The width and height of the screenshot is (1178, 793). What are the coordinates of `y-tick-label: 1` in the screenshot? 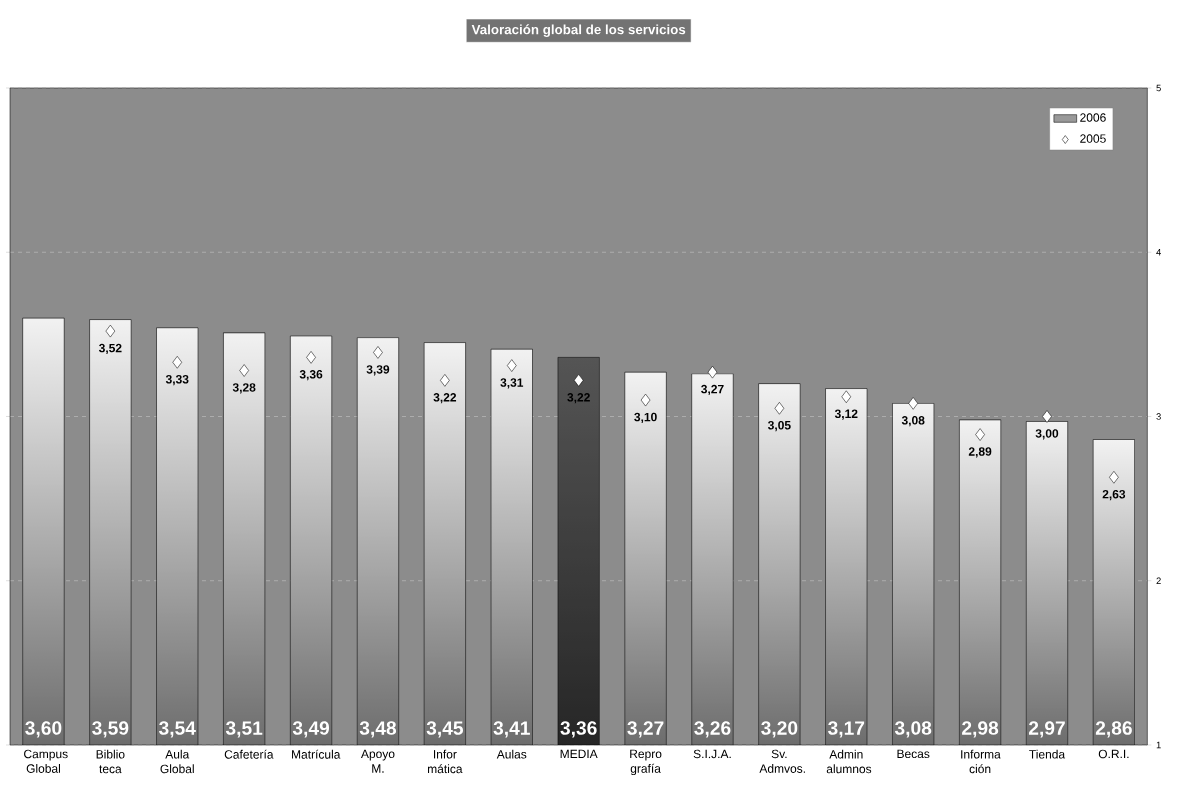 It's located at (1158, 745).